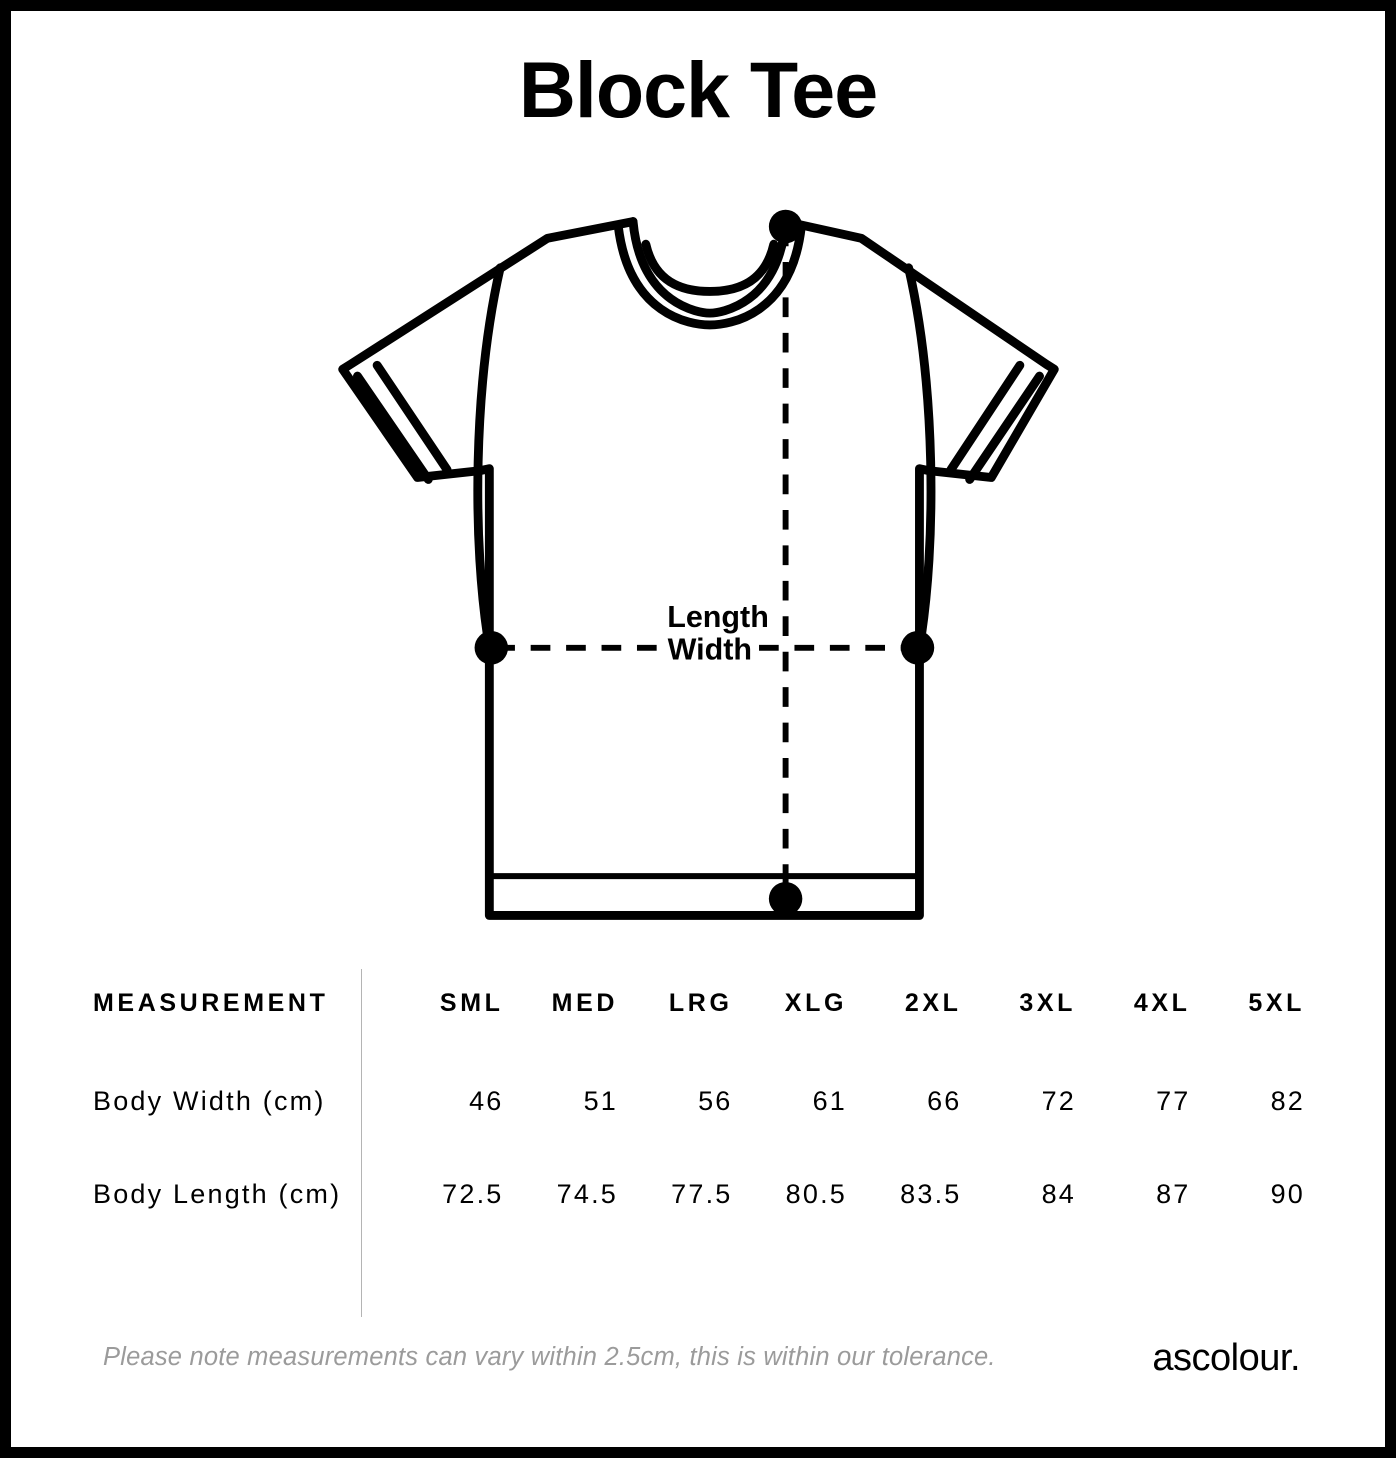 The width and height of the screenshot is (1396, 1458). Describe the element at coordinates (710, 650) in the screenshot. I see `width-label: Width` at that location.